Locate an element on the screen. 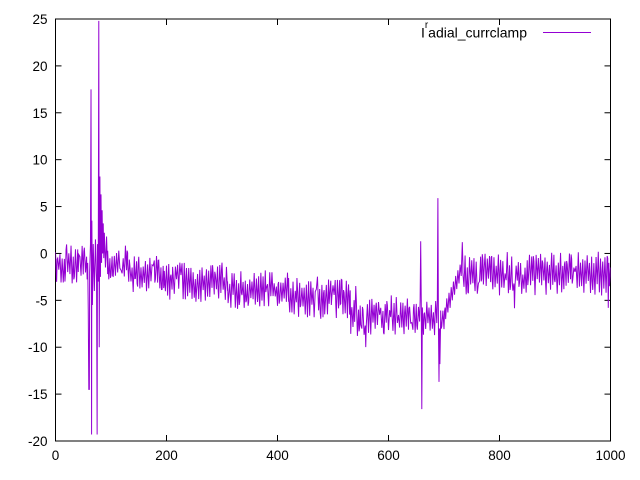  y-axis-tick-label: 20 is located at coordinates (39, 66).